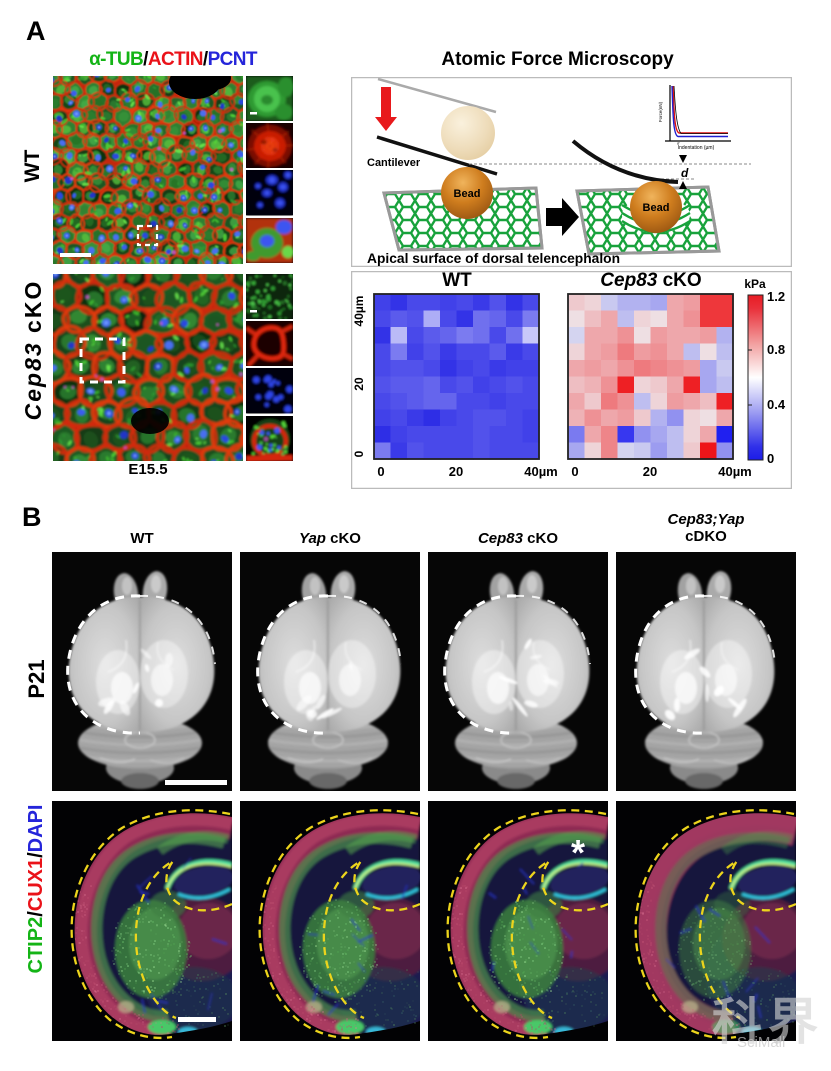 Image resolution: width=831 pixels, height=1071 pixels. Describe the element at coordinates (776, 296) in the screenshot. I see `svg-text: 1.2` at that location.